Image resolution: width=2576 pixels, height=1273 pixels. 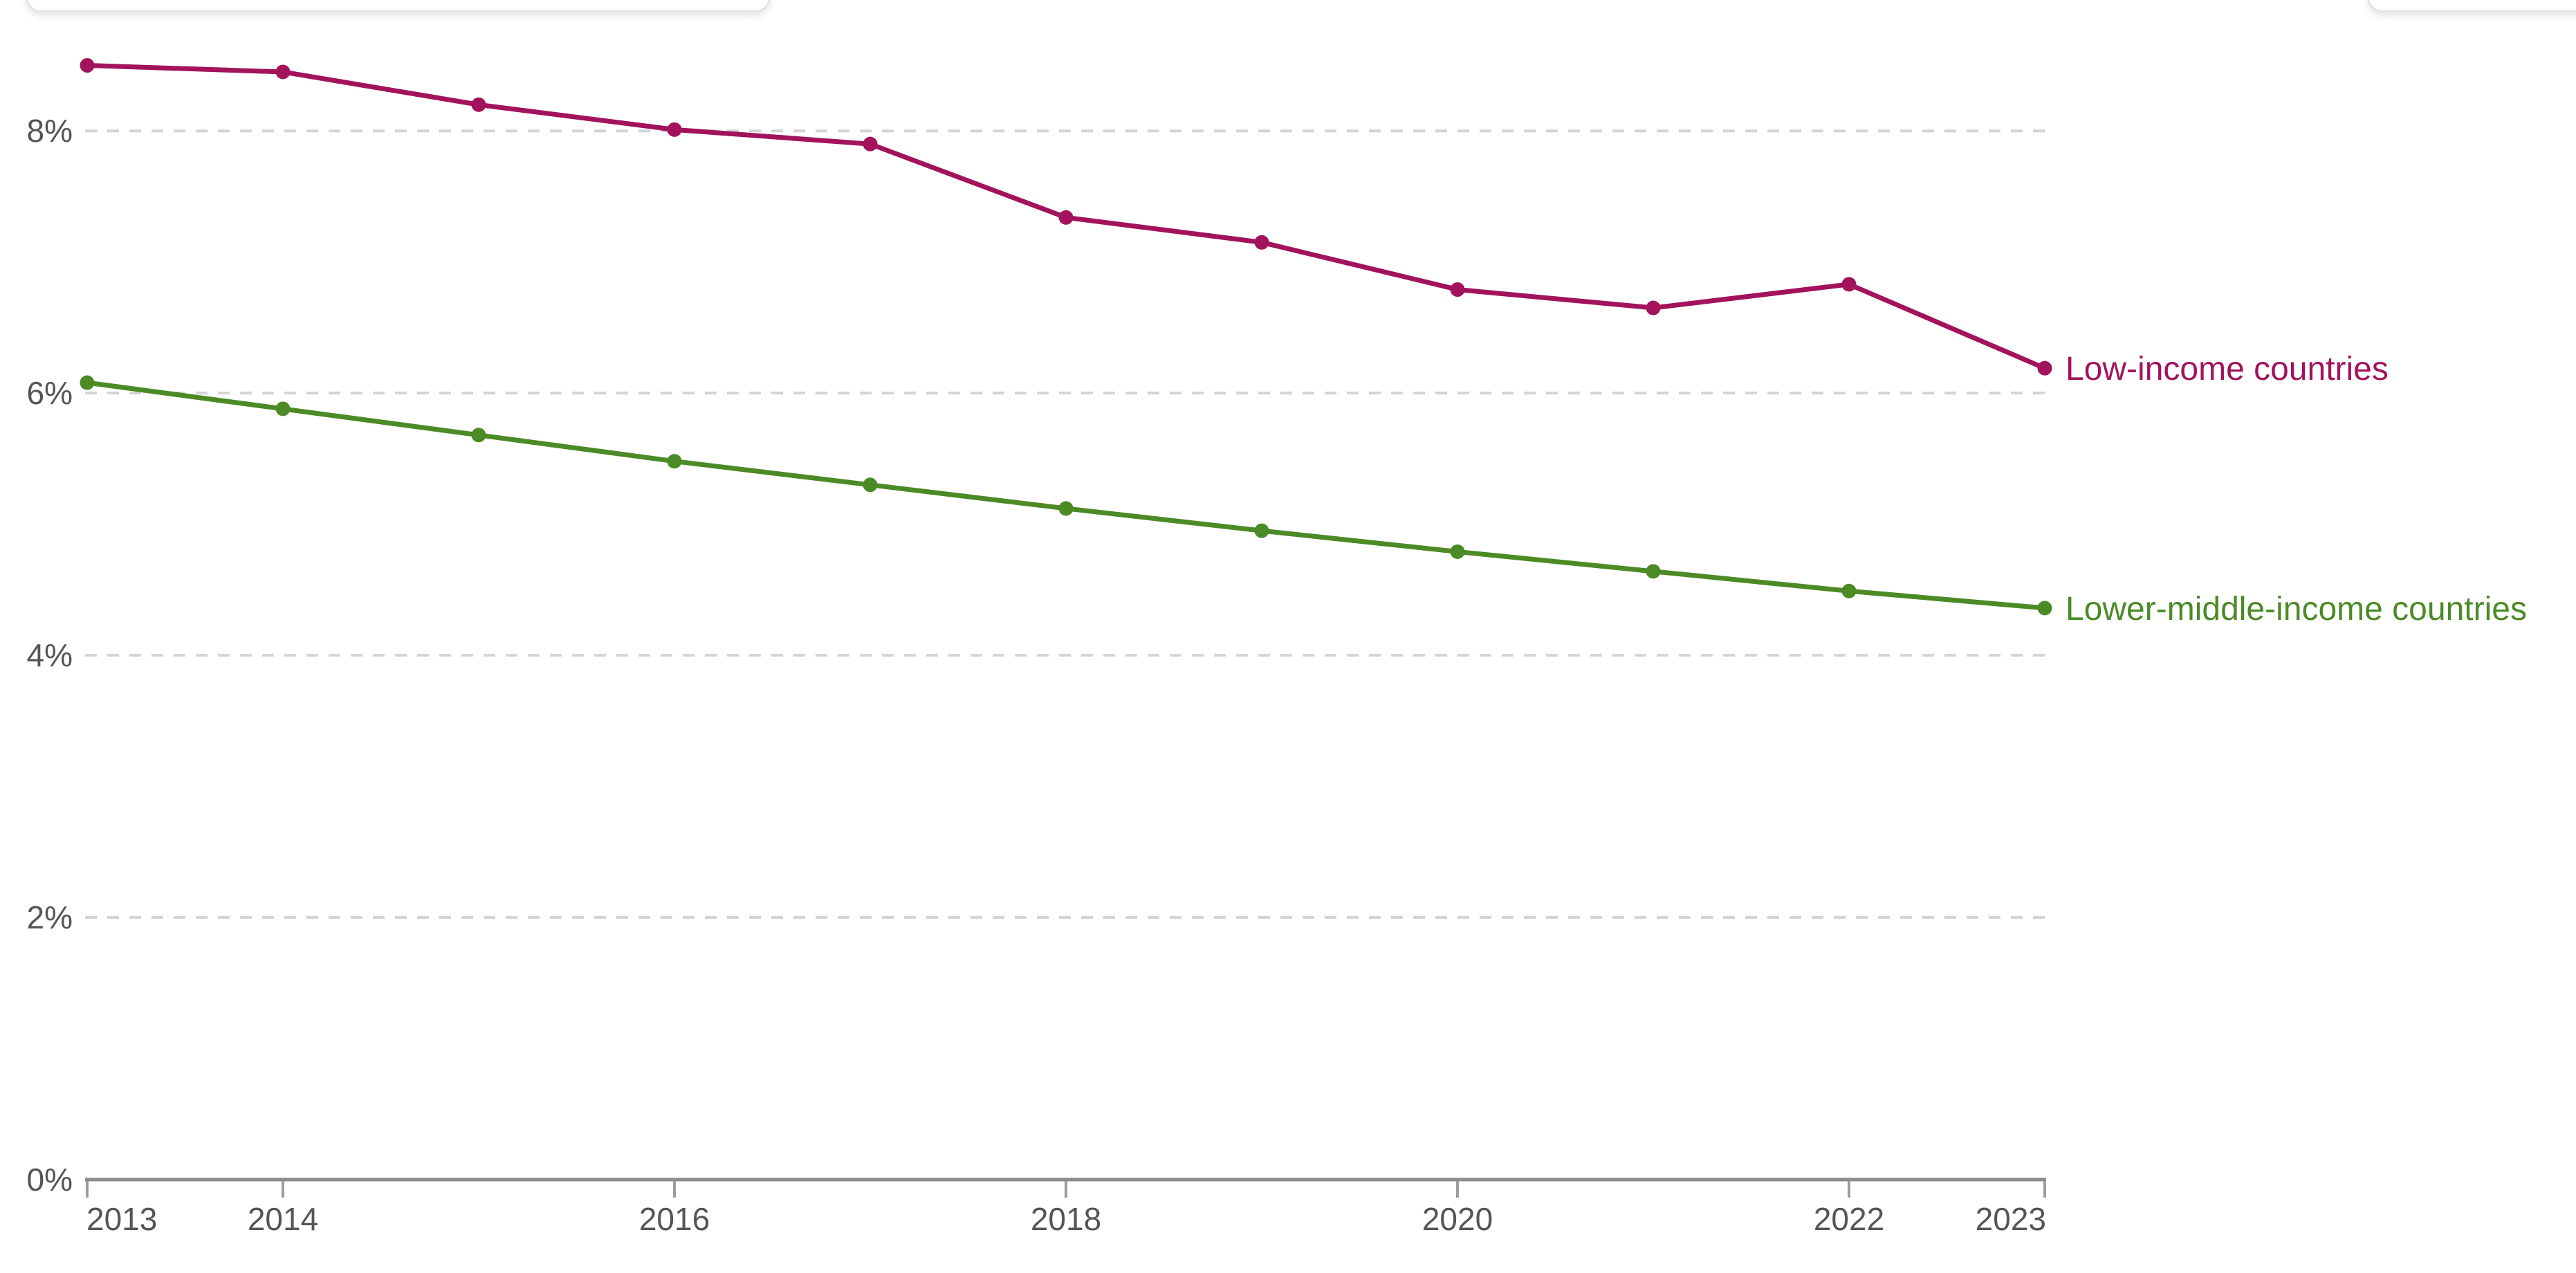 I want to click on x-tick-label-2022: 2022, so click(x=1849, y=1219).